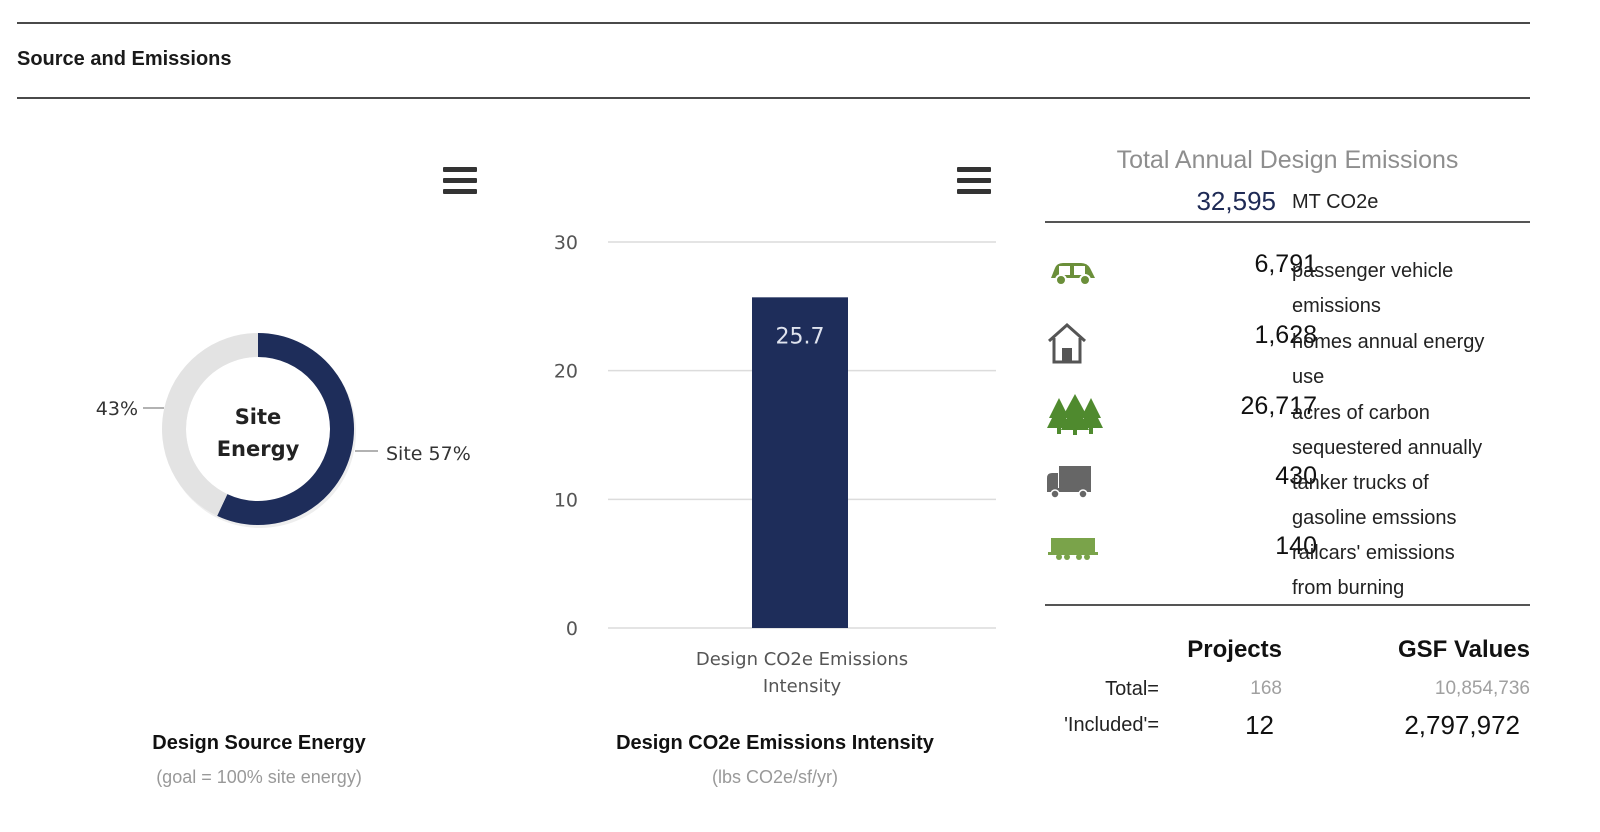 The height and width of the screenshot is (832, 1600). What do you see at coordinates (1287, 286) in the screenshot?
I see `equivalent-row-vehicles: 6,791 passenger vehicle emissions` at bounding box center [1287, 286].